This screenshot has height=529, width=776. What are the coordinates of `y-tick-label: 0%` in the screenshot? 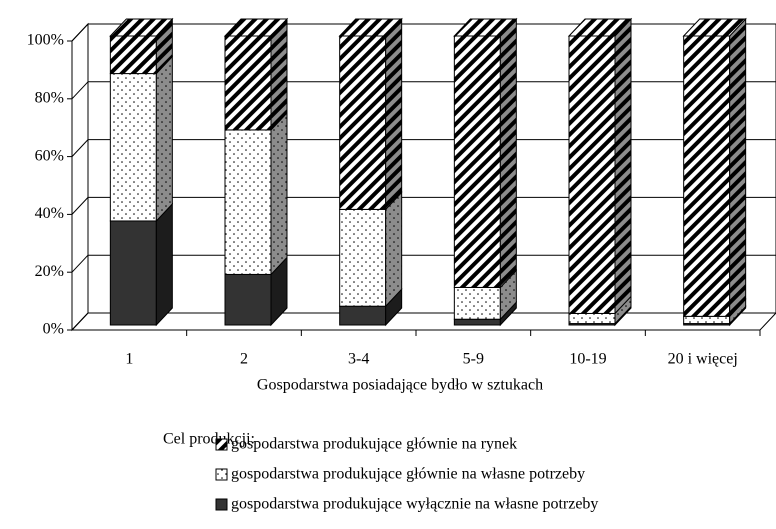 It's located at (53, 329).